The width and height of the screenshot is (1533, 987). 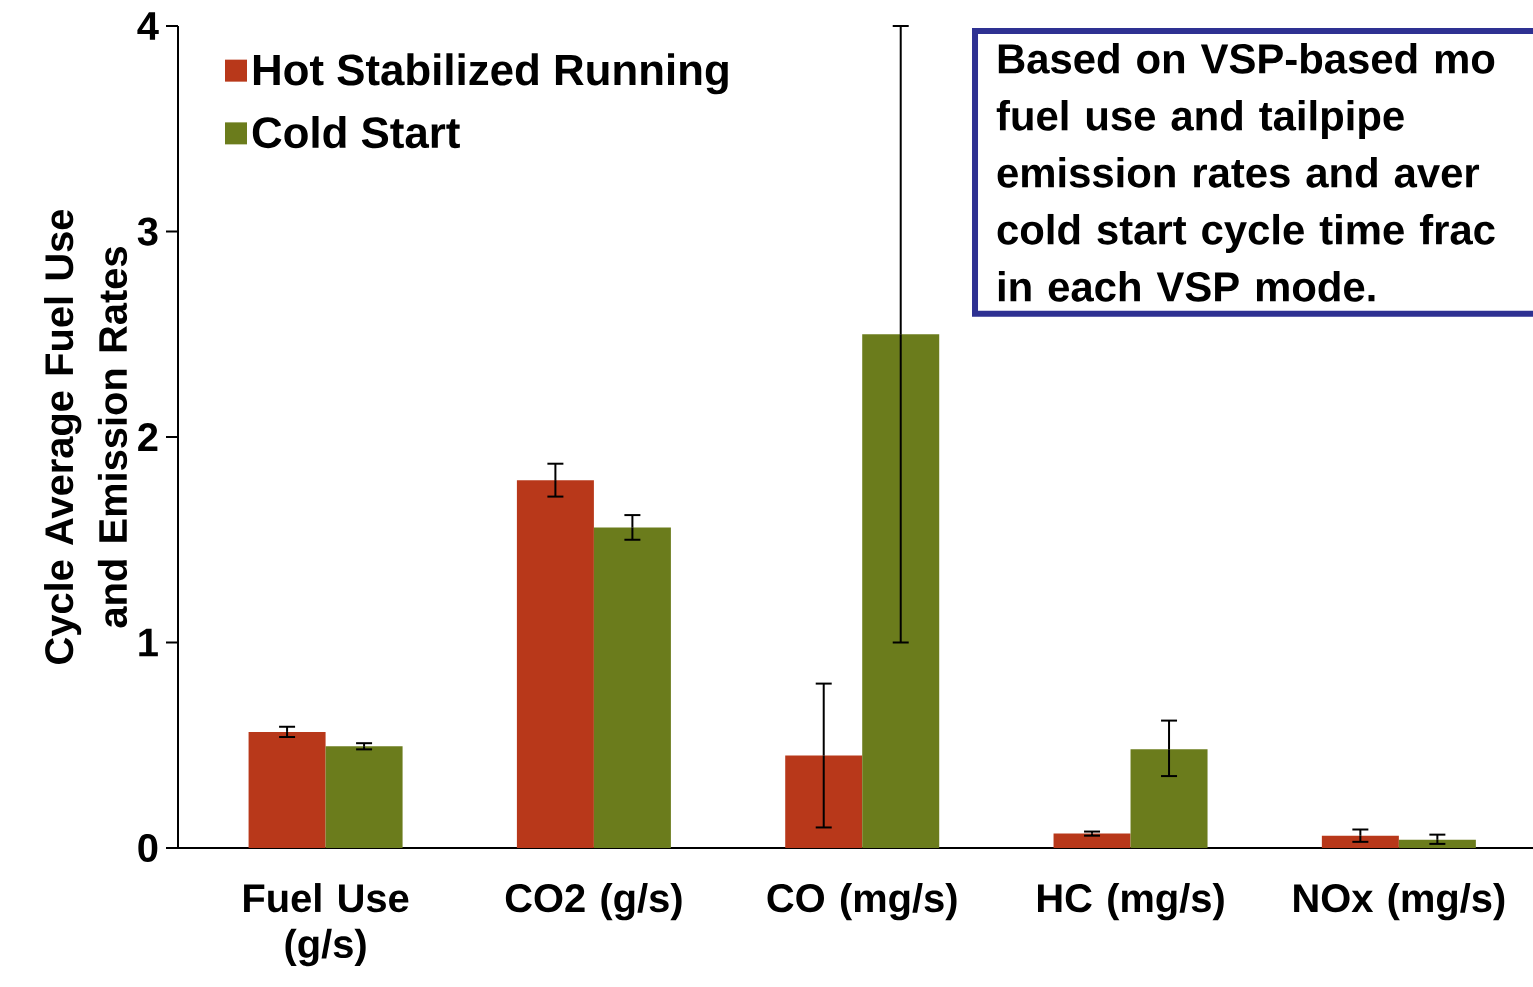 I want to click on y-axis-title: Cycle Average Fuel Use and Emission Rates, so click(x=86, y=436).